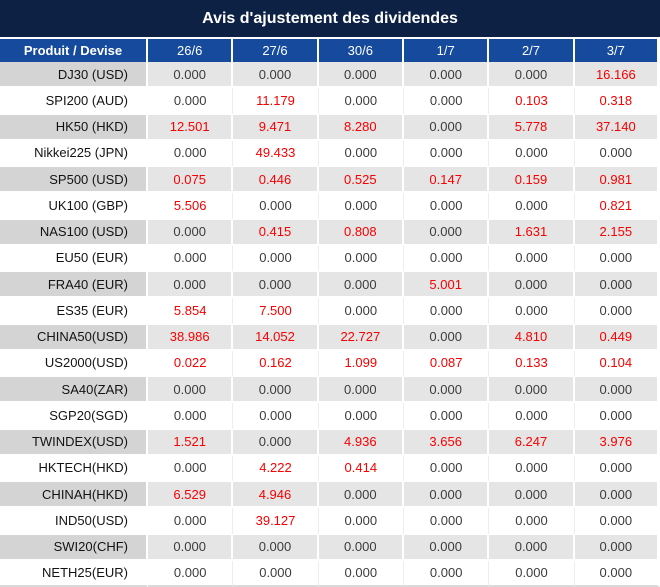 The image size is (660, 587). I want to click on column-header-date: 1/7, so click(447, 50).